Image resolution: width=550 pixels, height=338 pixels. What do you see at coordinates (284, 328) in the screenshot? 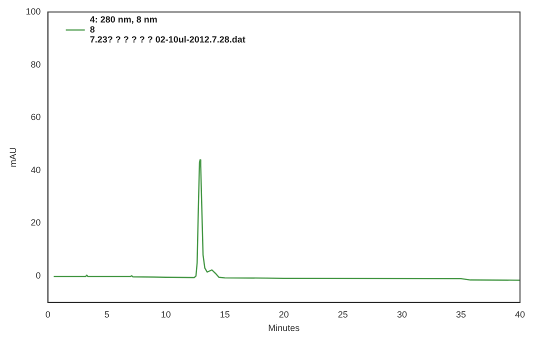
I see `x-axis-title: Minutes` at bounding box center [284, 328].